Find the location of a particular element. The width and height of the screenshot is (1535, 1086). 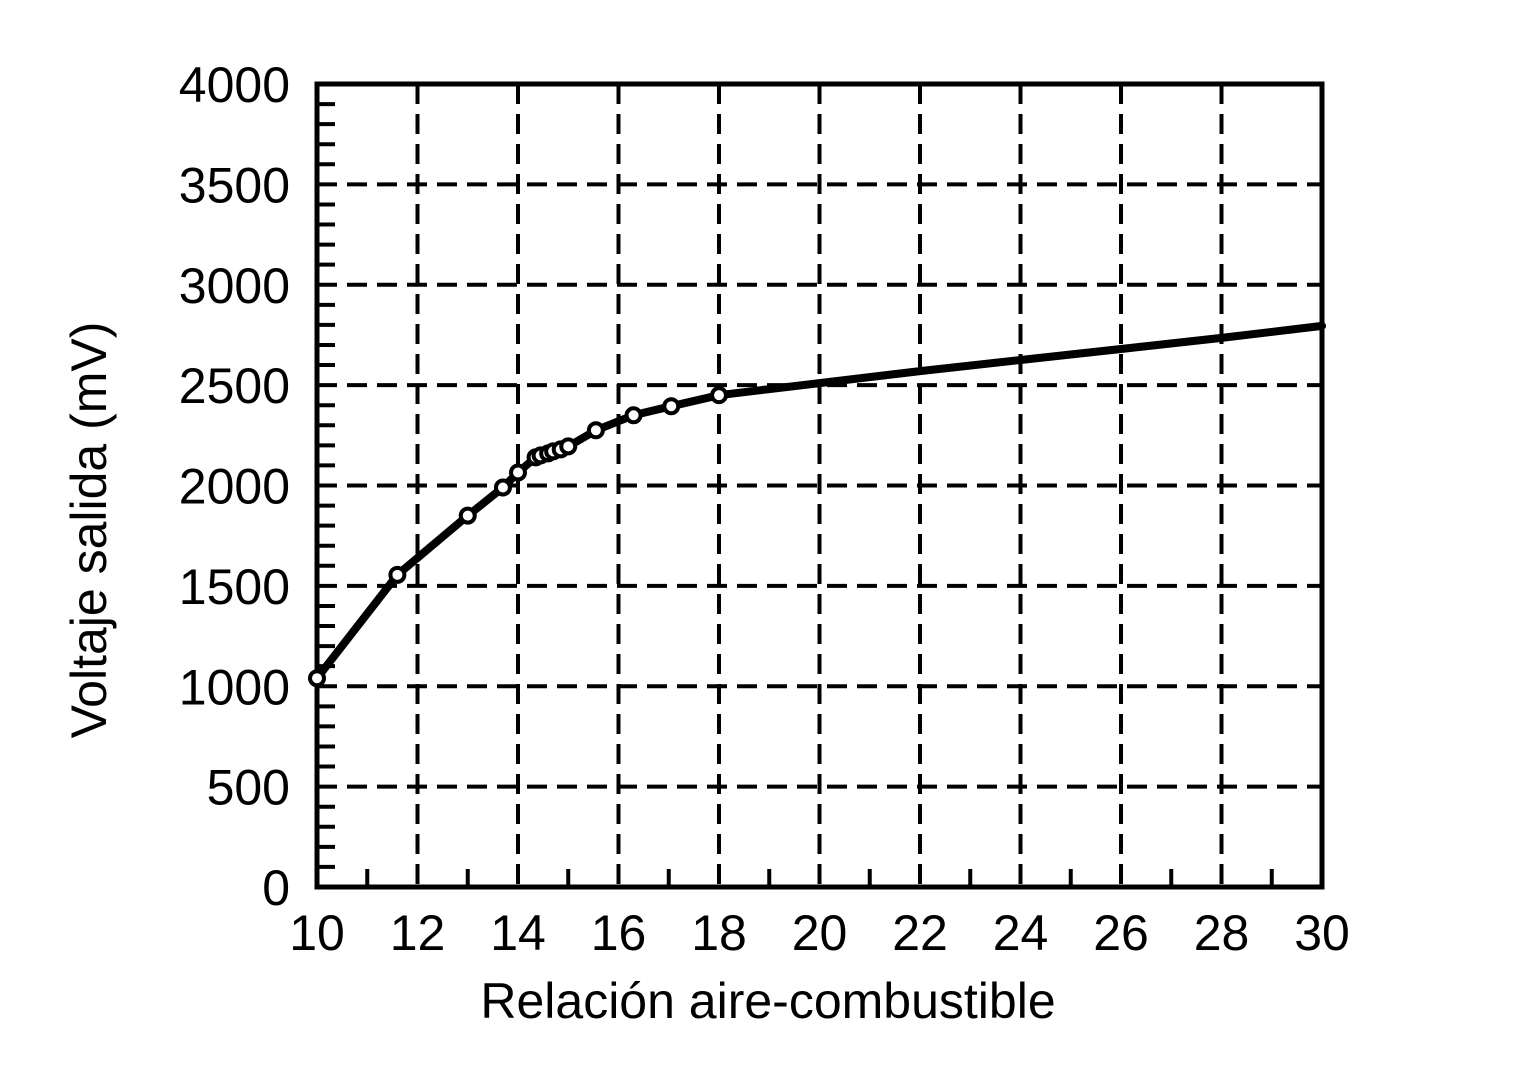

y-axis-title: Voltaje salida (mV) is located at coordinates (89, 530).